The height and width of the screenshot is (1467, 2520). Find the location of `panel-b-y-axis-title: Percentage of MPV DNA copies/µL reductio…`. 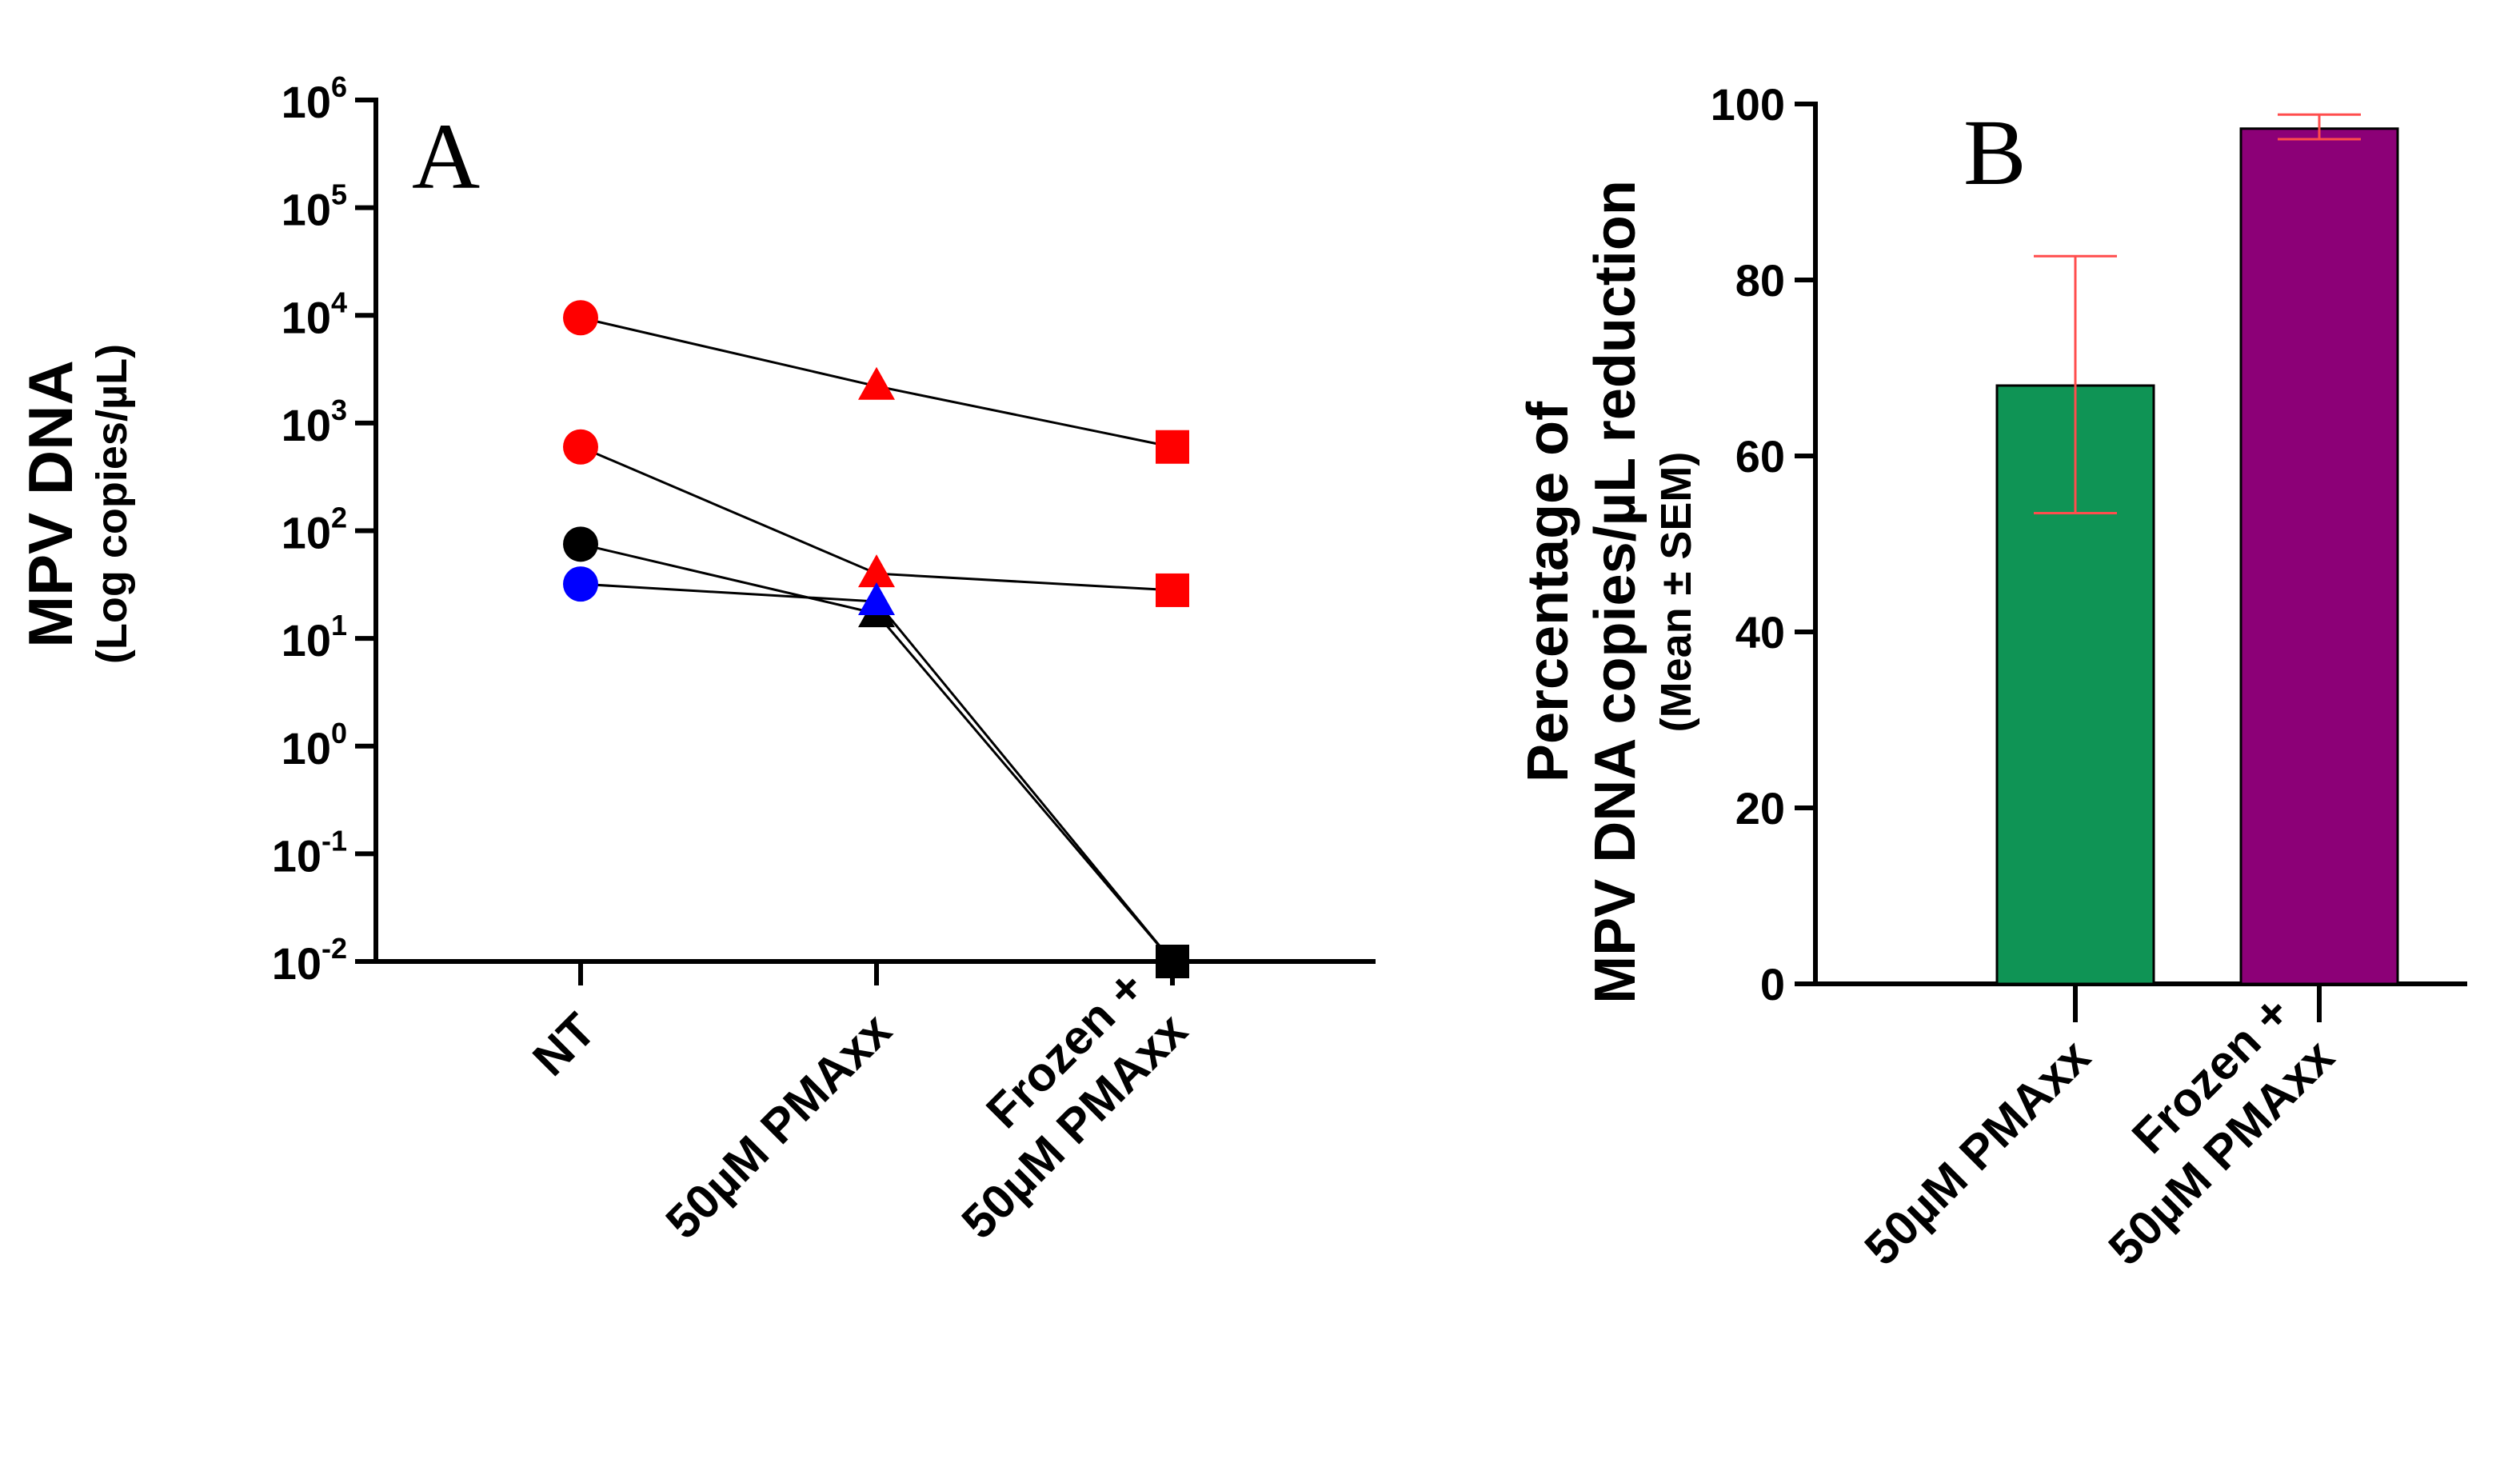

panel-b-y-axis-title: Percentage of MPV DNA copies/µL reductio… is located at coordinates (1608, 592).